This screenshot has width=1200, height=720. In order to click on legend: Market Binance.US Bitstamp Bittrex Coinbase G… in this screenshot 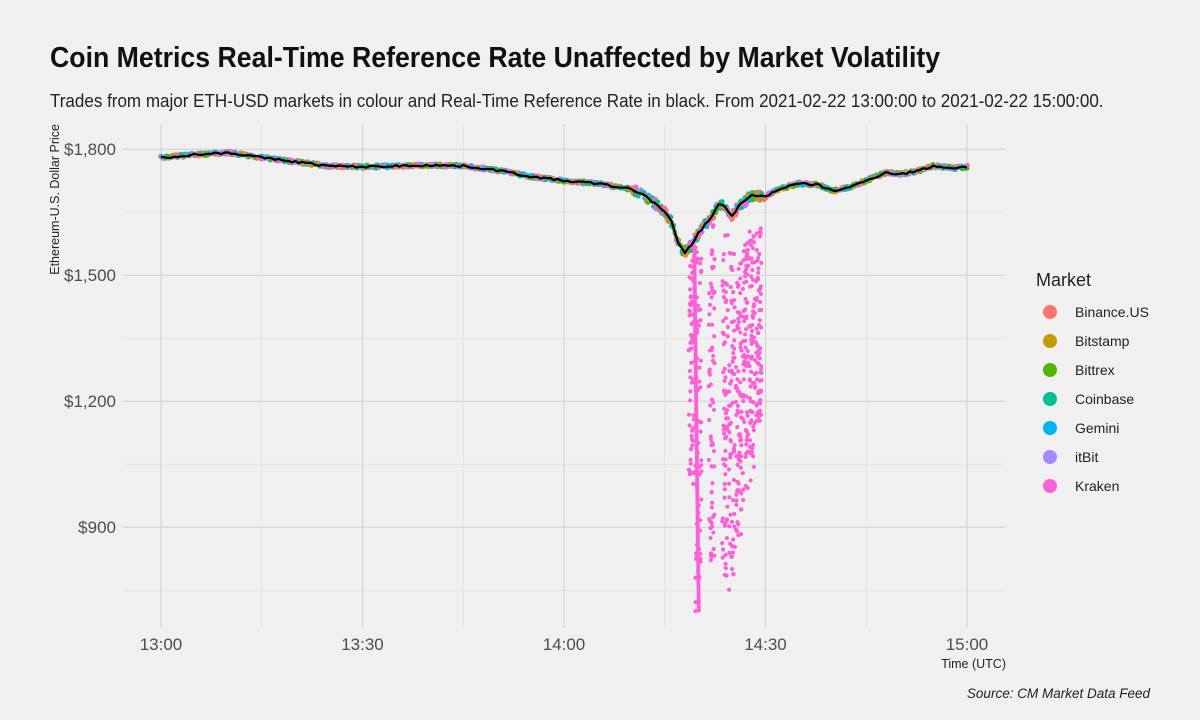, I will do `click(1092, 382)`.